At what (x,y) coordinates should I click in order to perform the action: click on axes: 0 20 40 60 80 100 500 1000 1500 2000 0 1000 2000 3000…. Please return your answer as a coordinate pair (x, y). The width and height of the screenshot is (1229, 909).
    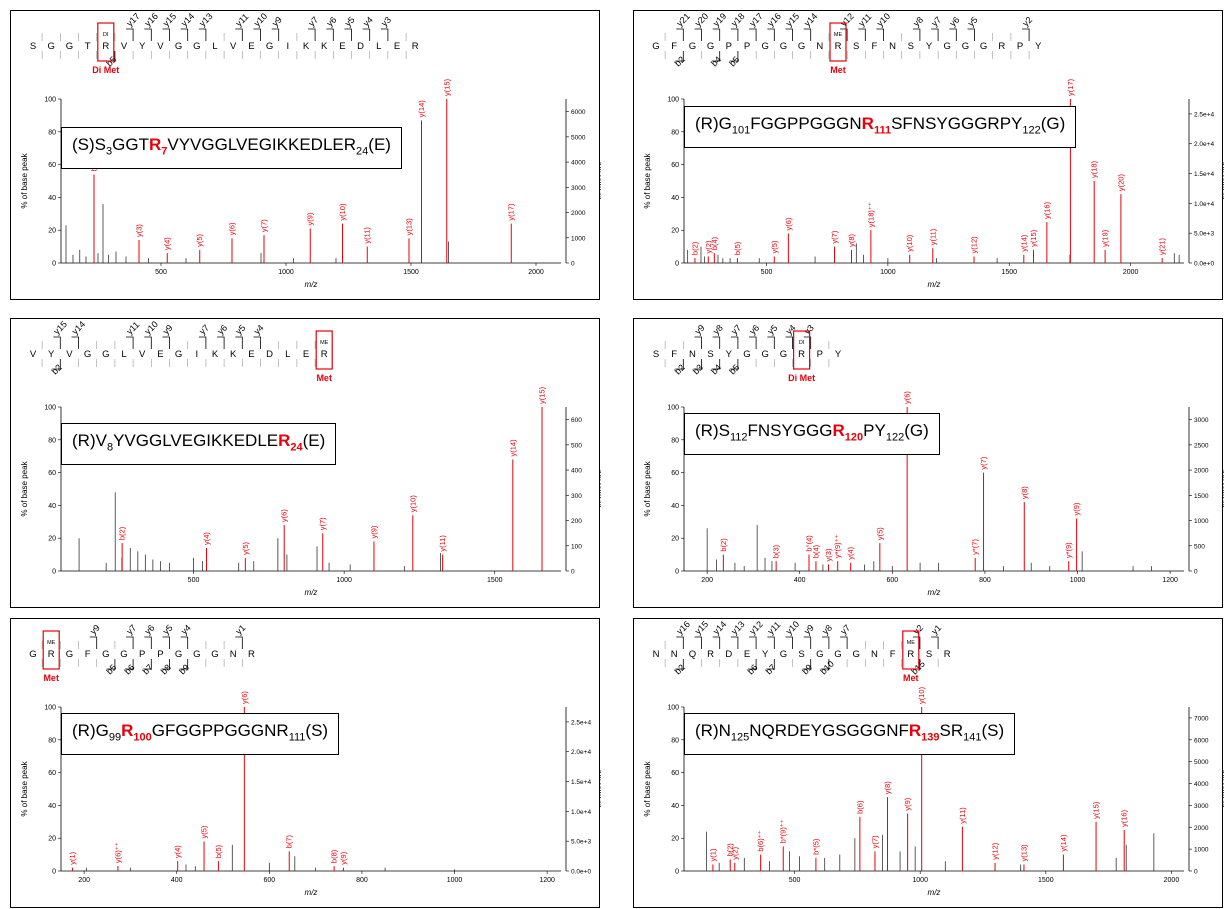
    Looking at the image, I should click on (310, 193).